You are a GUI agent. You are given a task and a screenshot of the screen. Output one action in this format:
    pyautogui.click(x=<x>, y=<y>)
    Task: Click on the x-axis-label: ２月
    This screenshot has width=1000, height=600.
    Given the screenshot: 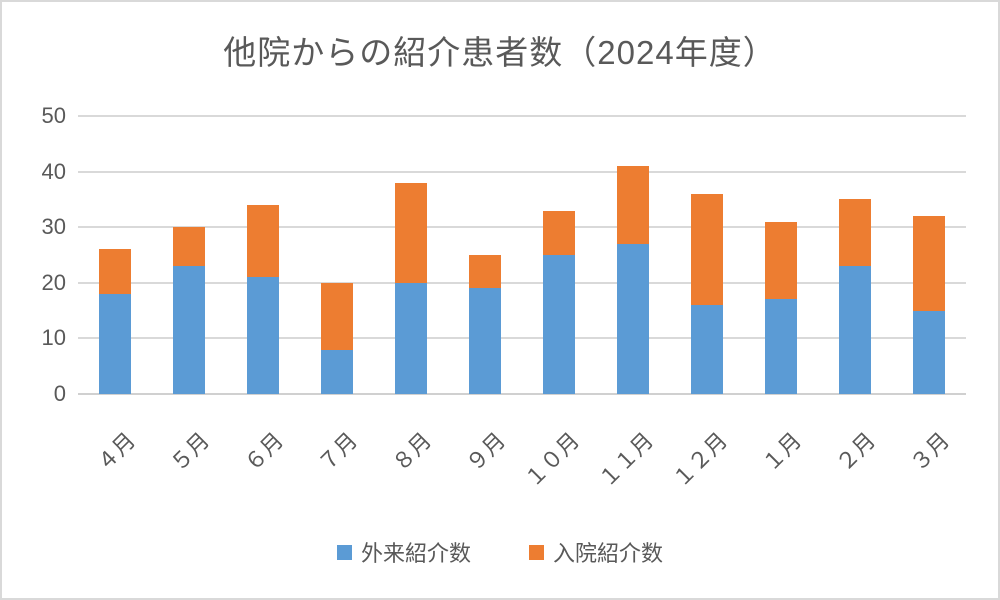 What is the action you would take?
    pyautogui.click(x=856, y=452)
    